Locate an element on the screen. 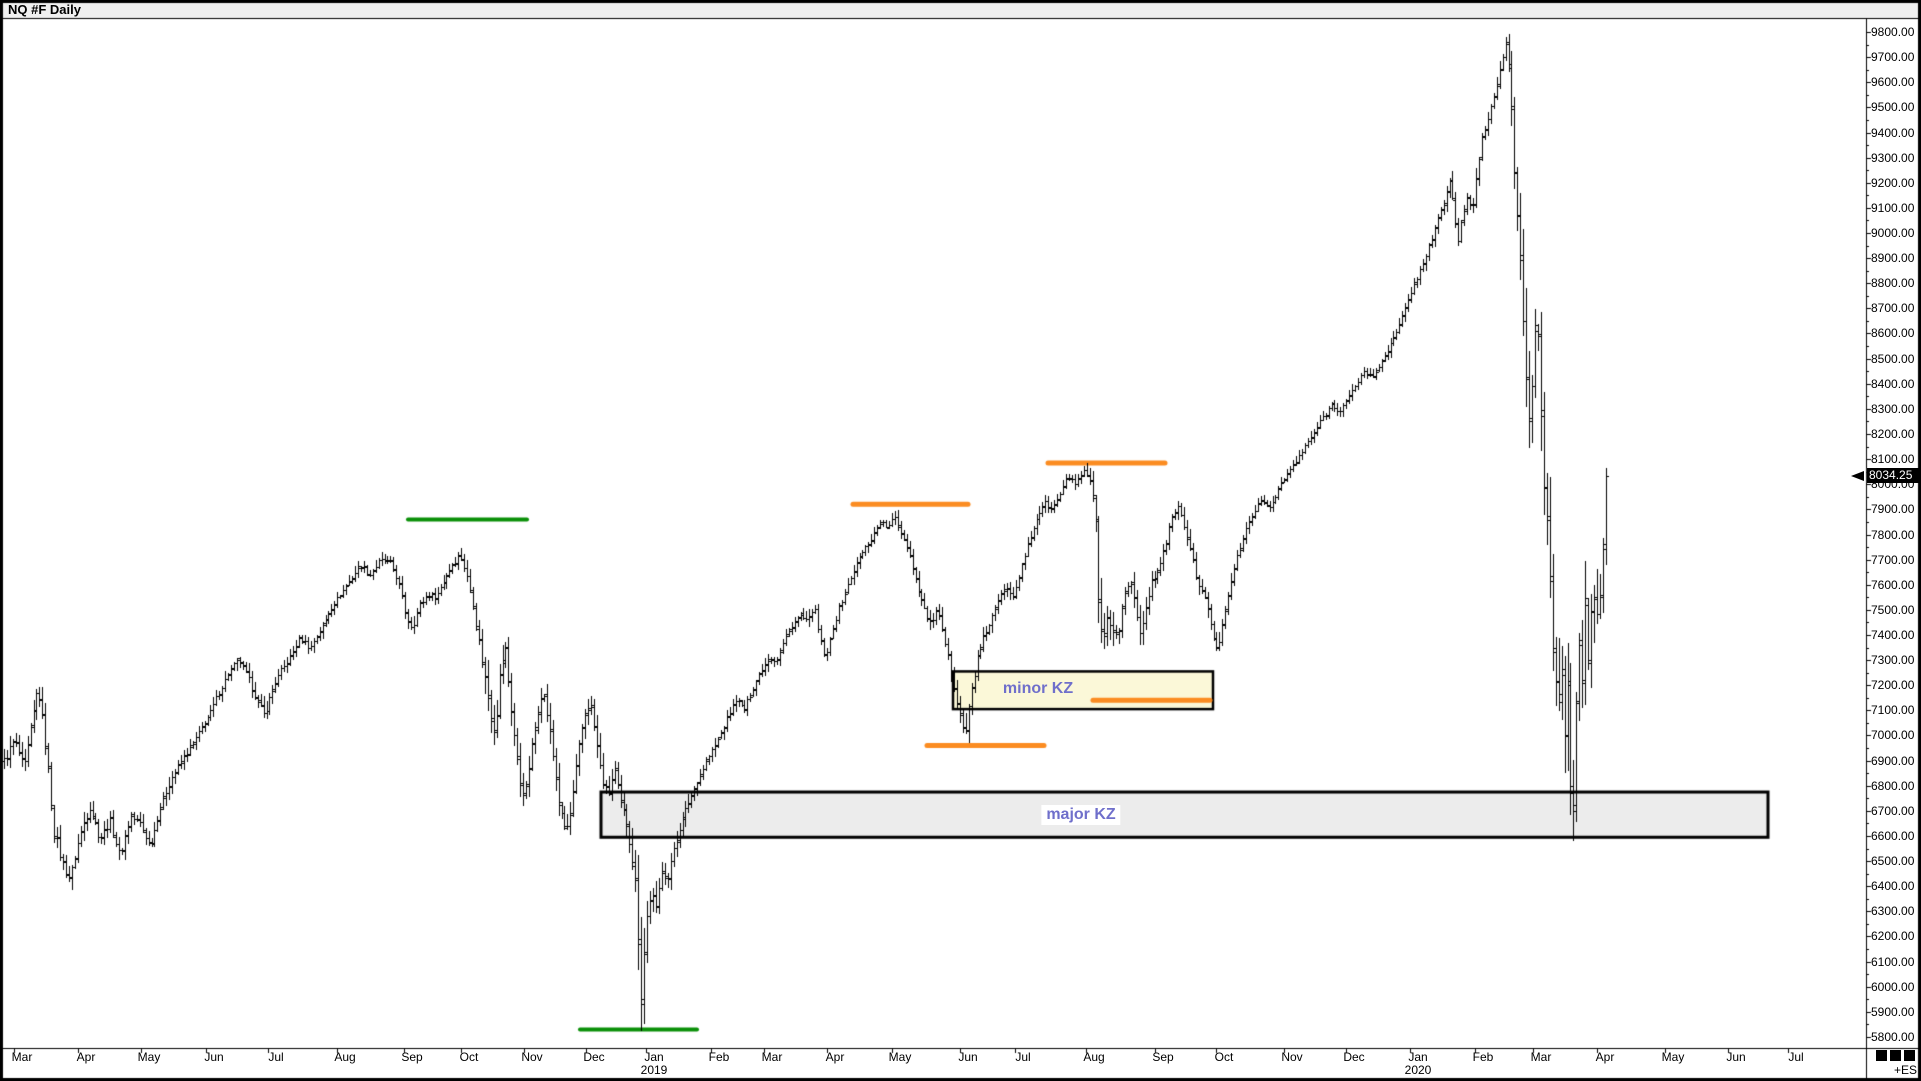 The width and height of the screenshot is (1921, 1081). price-axis-label: 6900.00 is located at coordinates (1893, 761).